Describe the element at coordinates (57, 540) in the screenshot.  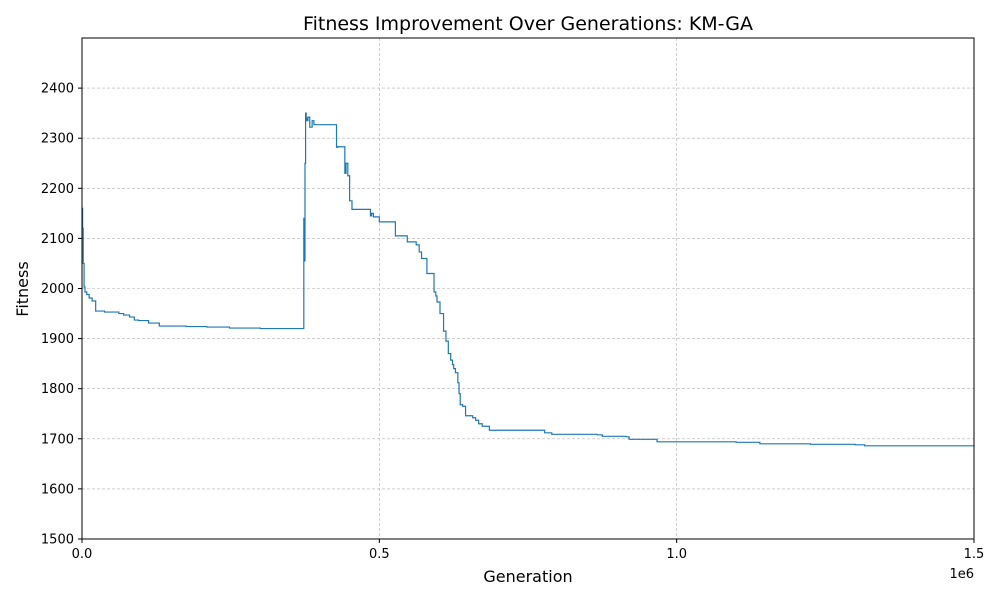
I see `y-tick-label: 1500` at that location.